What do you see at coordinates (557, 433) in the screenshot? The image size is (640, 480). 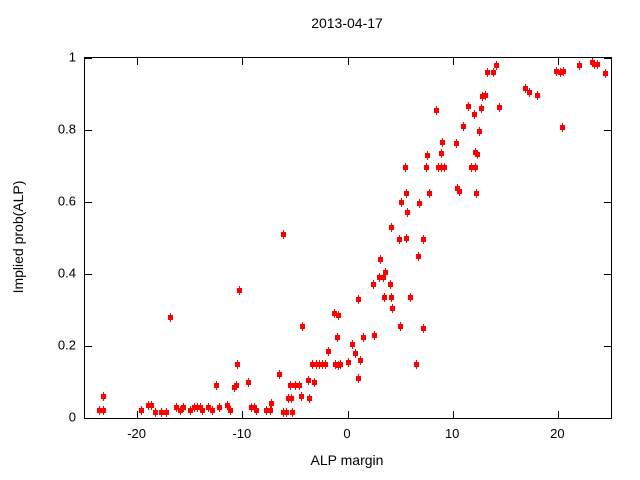 I see `x-tick-label: 20` at bounding box center [557, 433].